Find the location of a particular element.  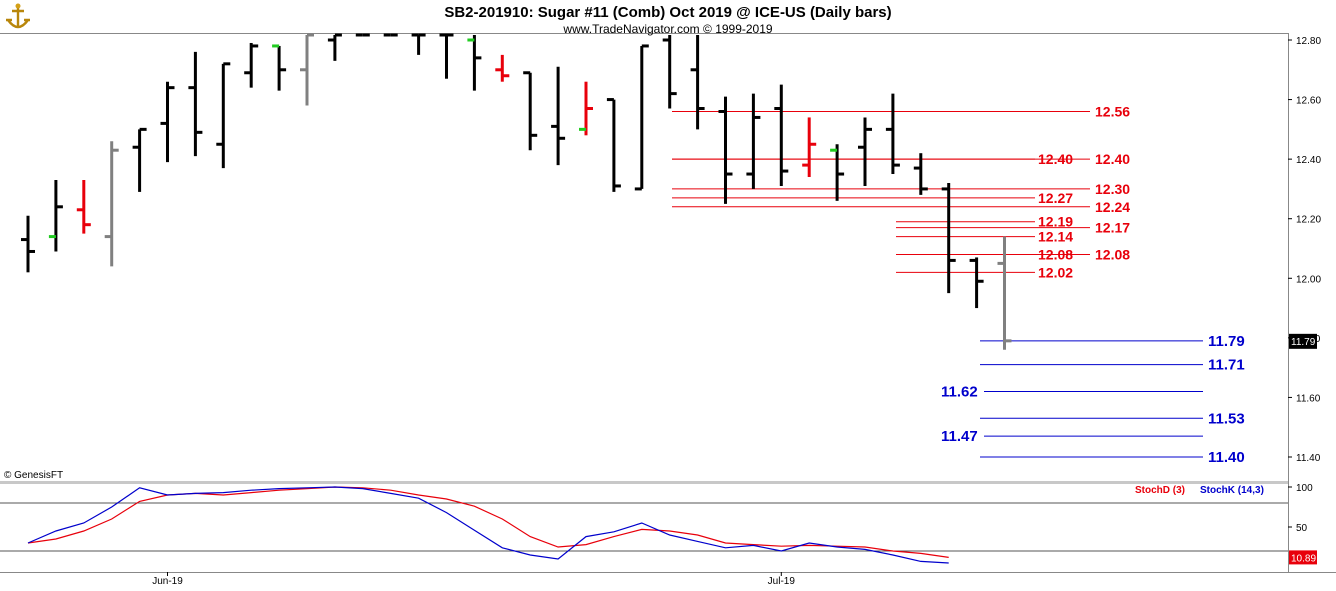

stoch-d-legend: StochD (3) is located at coordinates (1160, 490).